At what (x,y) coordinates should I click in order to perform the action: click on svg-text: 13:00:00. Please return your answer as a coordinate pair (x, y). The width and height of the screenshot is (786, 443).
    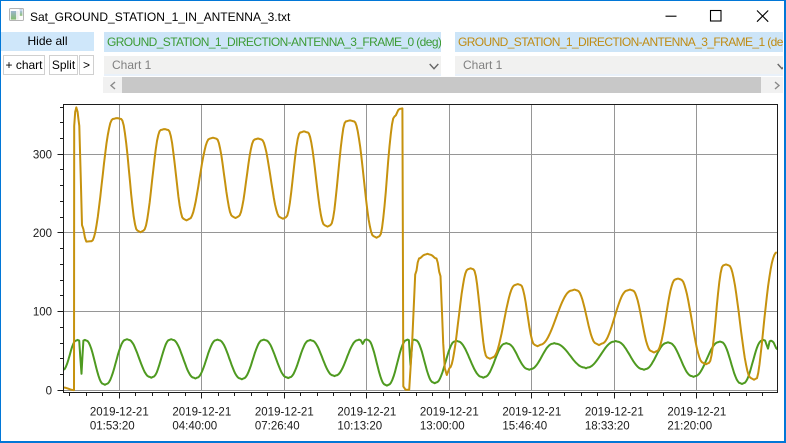
    Looking at the image, I should click on (442, 427).